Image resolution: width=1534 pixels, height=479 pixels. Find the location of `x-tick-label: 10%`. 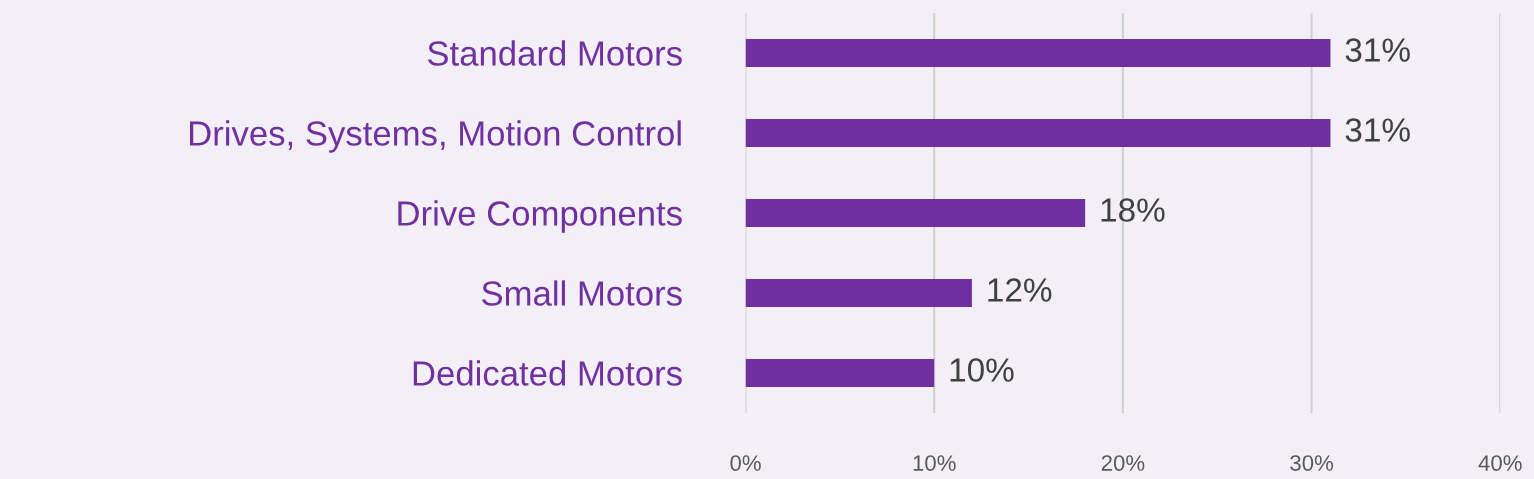

x-tick-label: 10% is located at coordinates (934, 463).